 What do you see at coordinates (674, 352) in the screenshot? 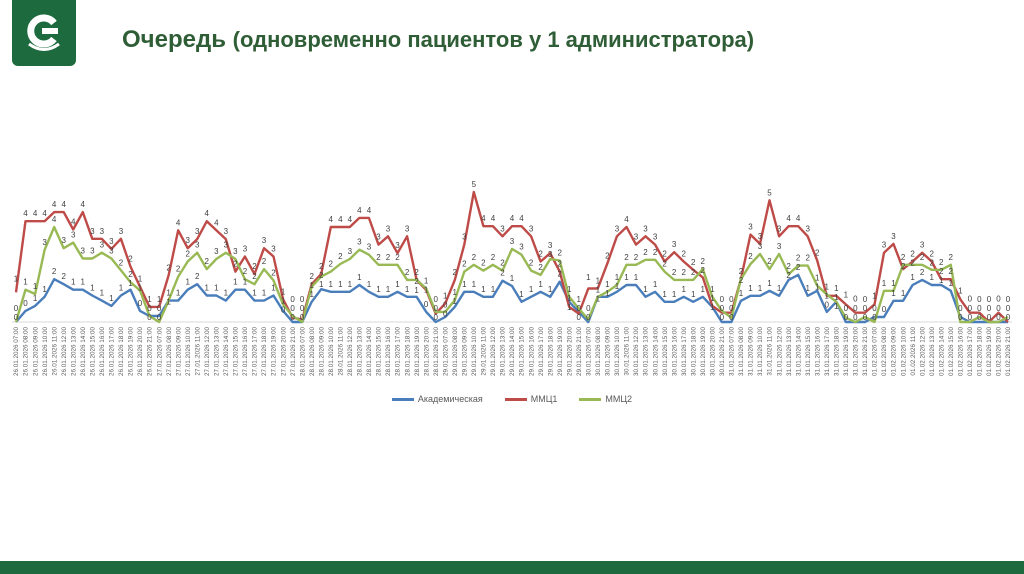
I see `x-tick-label: 30.01.2026 16:00` at bounding box center [674, 352].